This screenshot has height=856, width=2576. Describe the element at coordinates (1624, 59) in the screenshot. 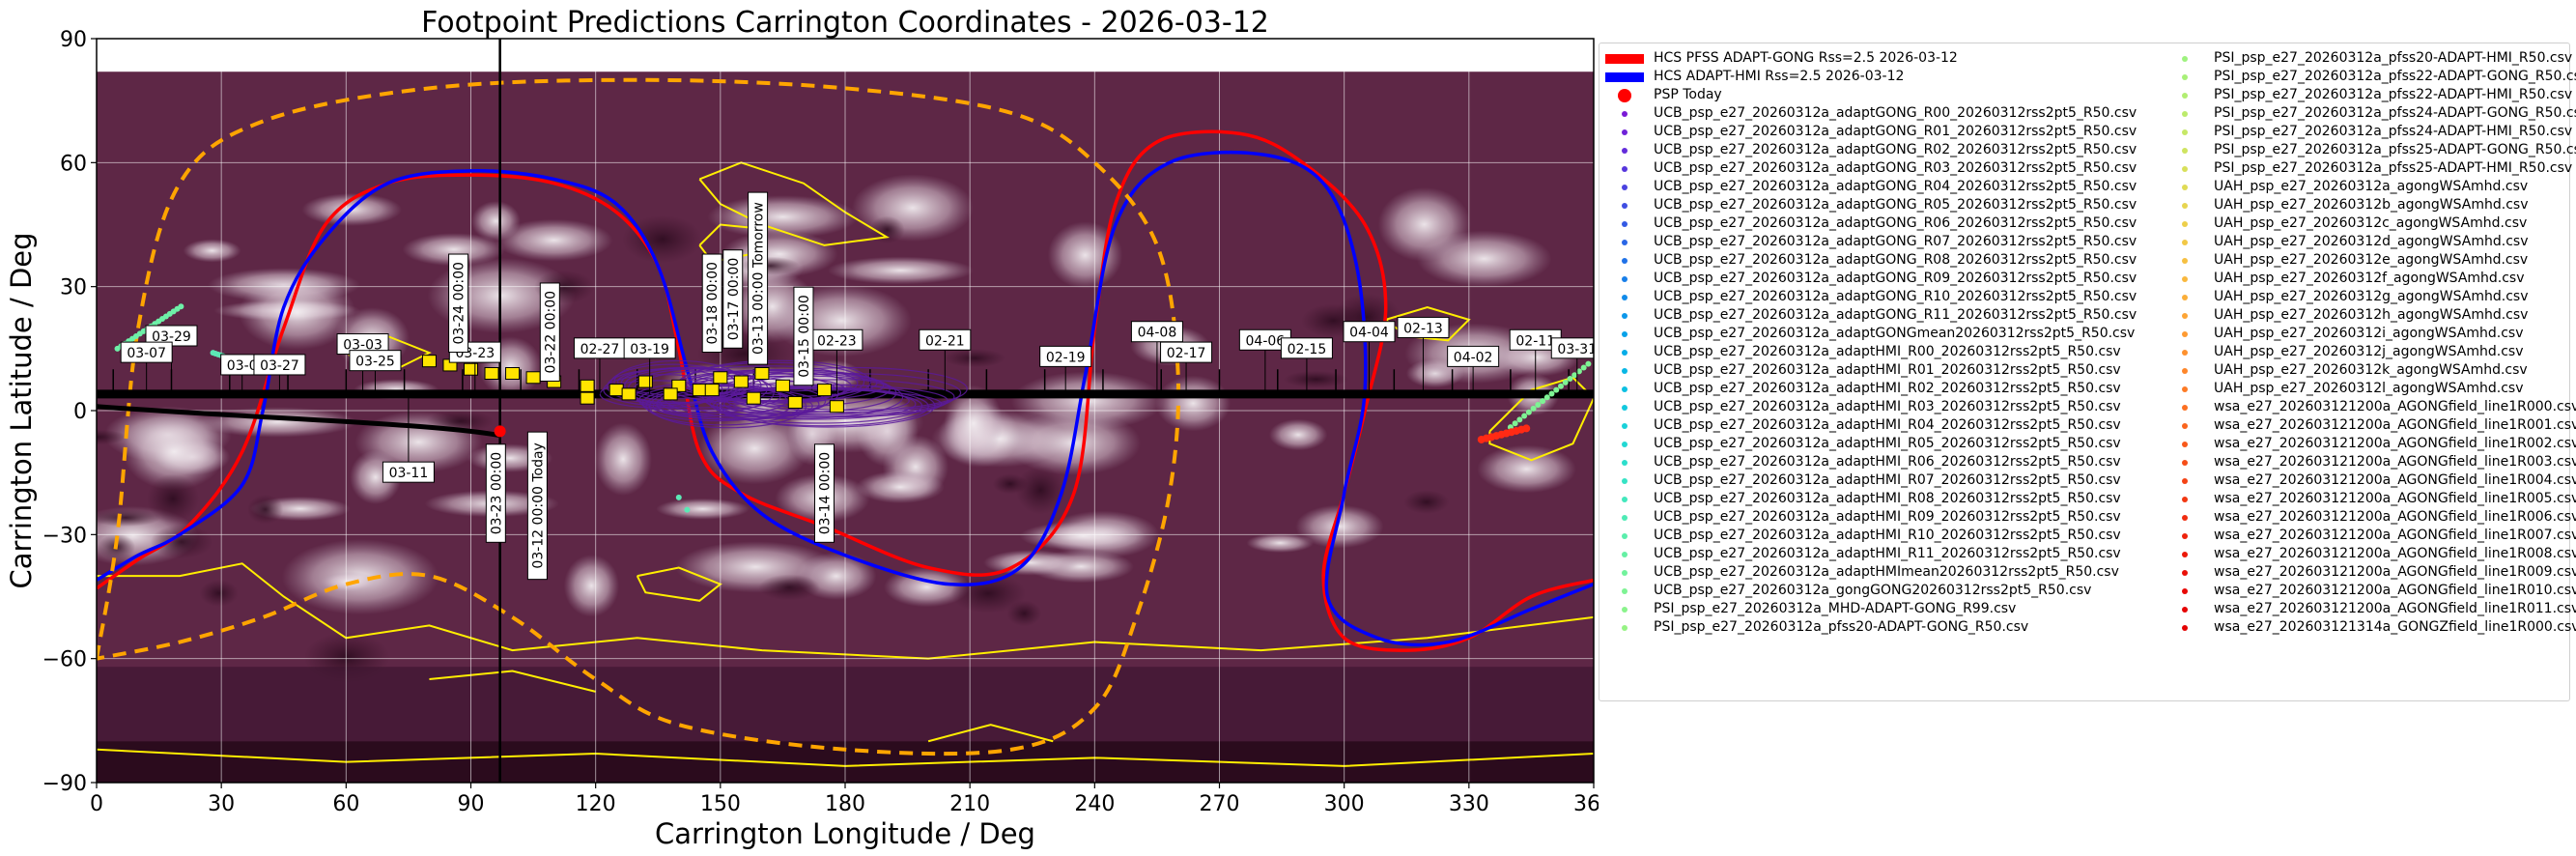

I see `legend-swatch-bar` at that location.